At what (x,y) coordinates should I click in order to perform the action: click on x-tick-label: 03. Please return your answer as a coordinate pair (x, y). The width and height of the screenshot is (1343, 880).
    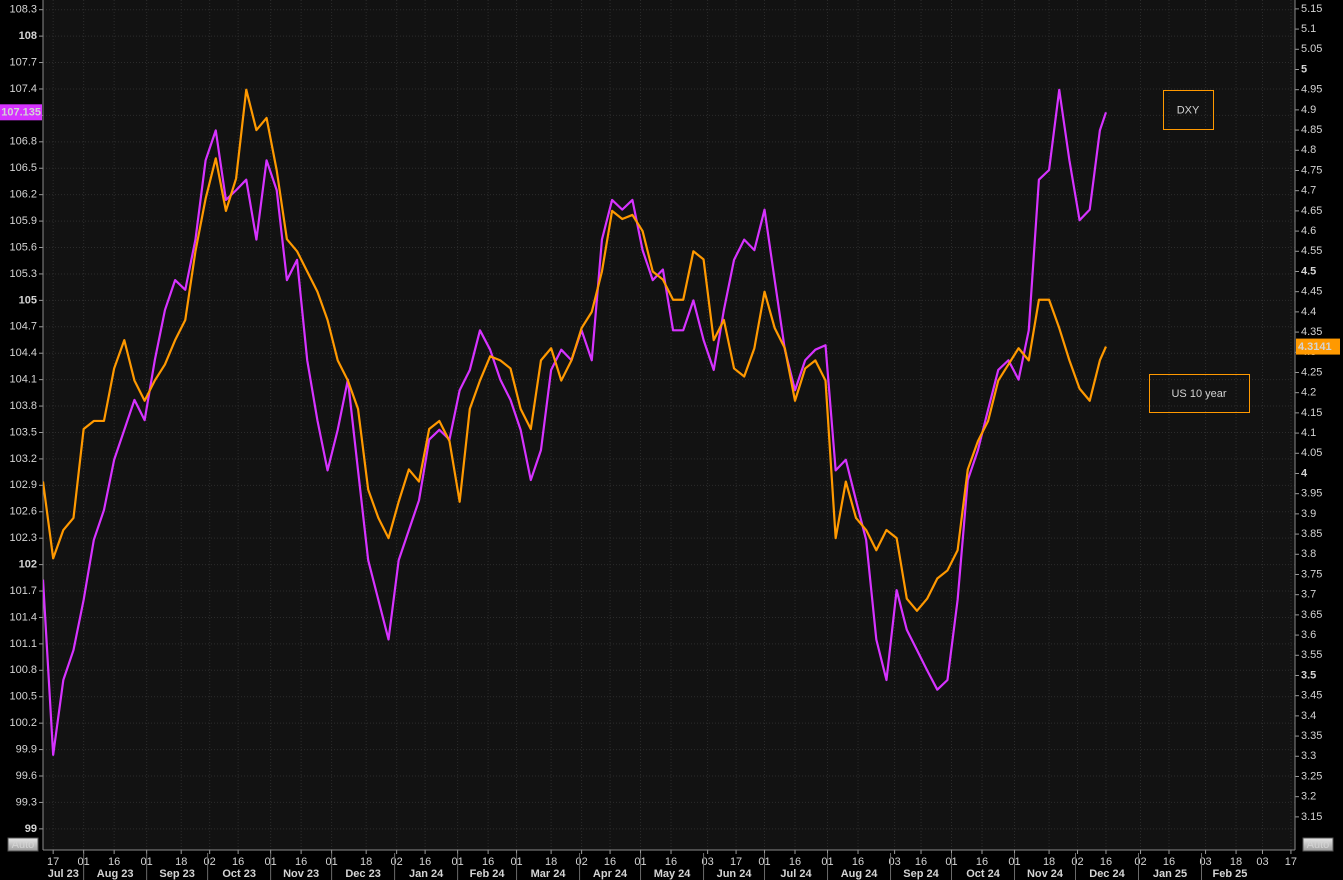
    Looking at the image, I should click on (1262, 862).